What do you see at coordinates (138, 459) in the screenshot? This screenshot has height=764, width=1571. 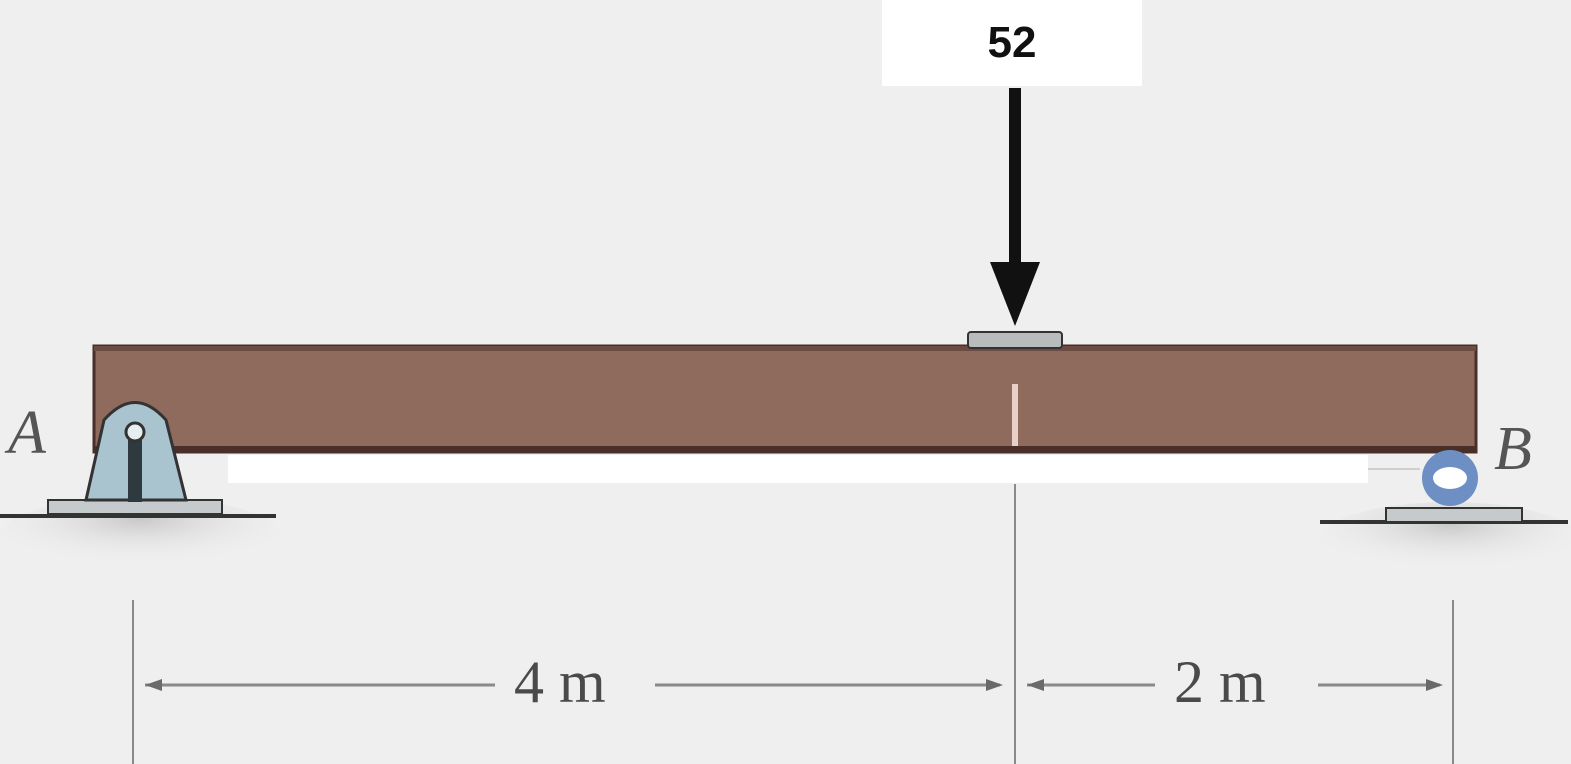 I see `pin-support-icon` at bounding box center [138, 459].